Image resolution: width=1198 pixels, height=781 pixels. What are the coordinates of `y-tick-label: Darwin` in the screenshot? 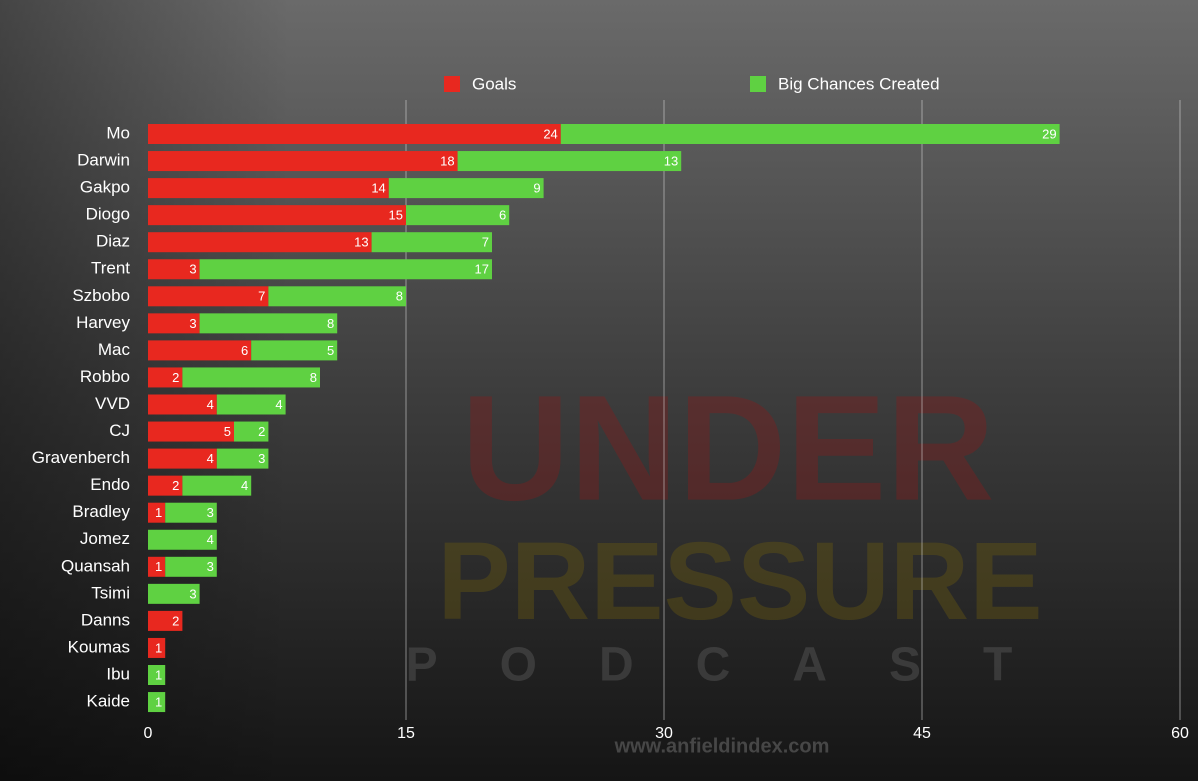 It's located at (103, 160).